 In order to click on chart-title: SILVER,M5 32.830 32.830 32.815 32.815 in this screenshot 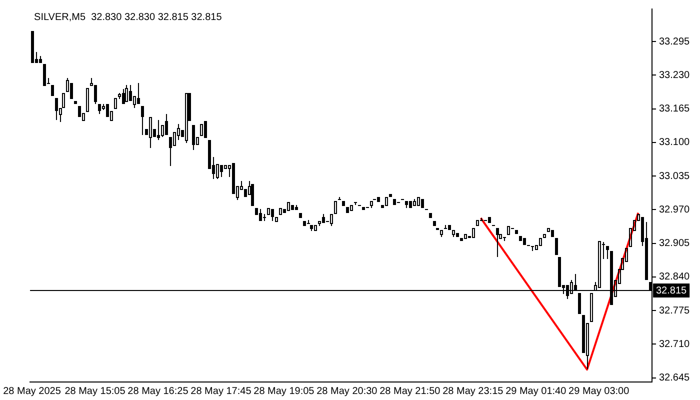, I will do `click(128, 17)`.